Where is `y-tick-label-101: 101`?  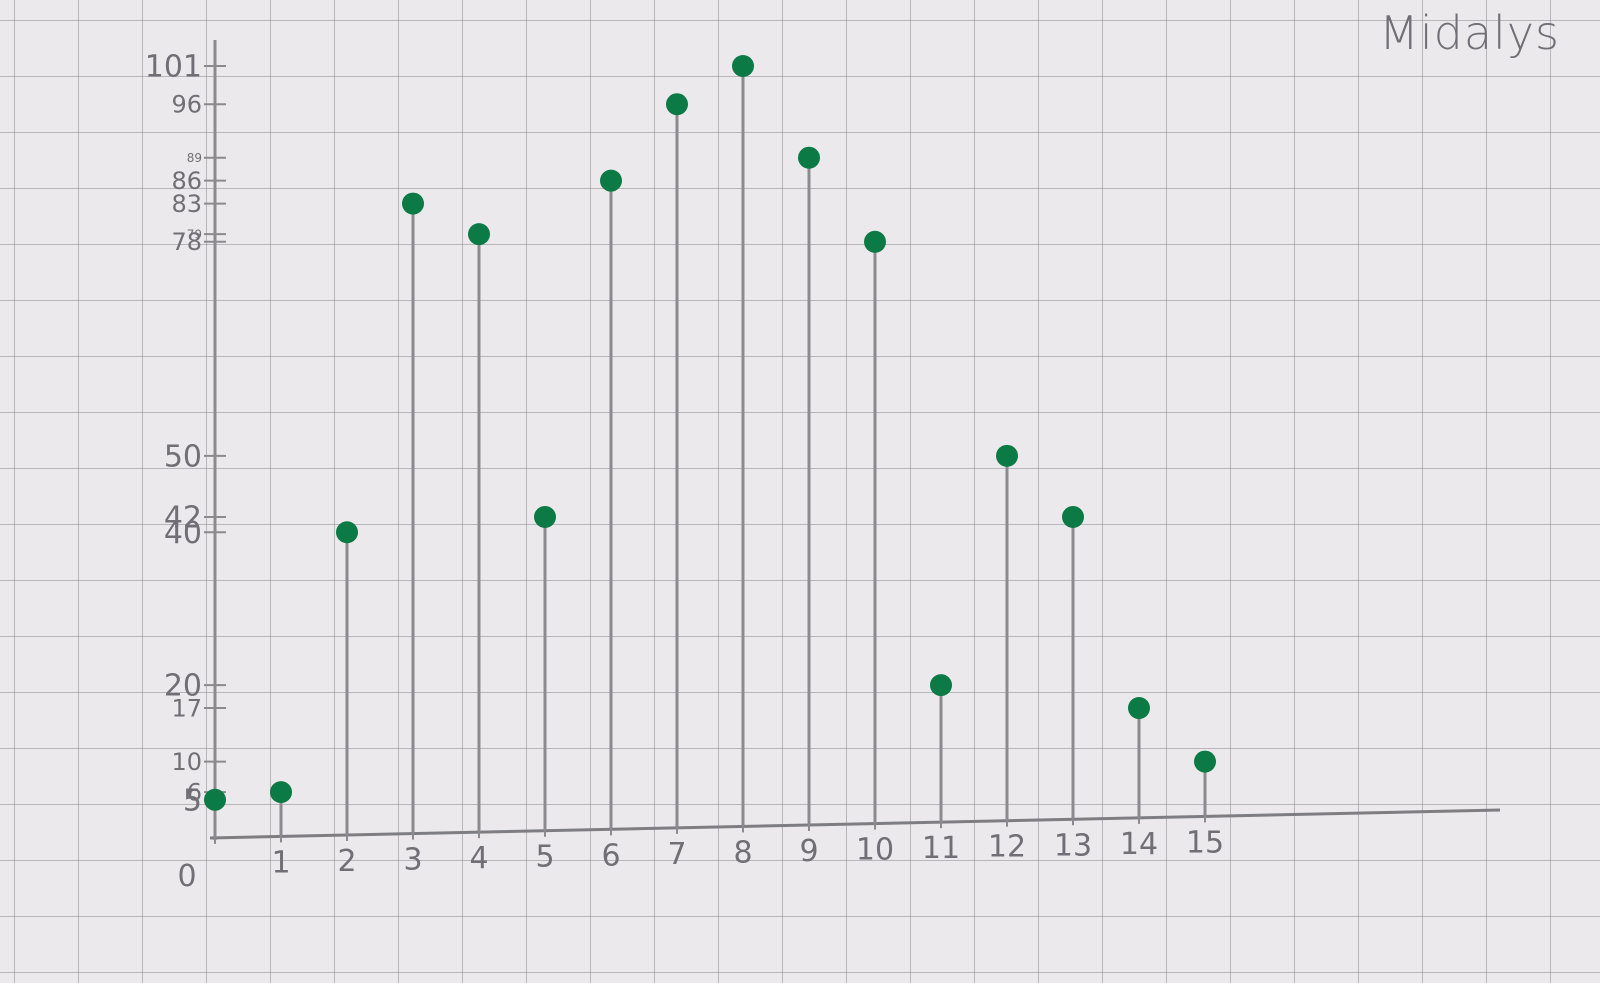 y-tick-label-101: 101 is located at coordinates (173, 67).